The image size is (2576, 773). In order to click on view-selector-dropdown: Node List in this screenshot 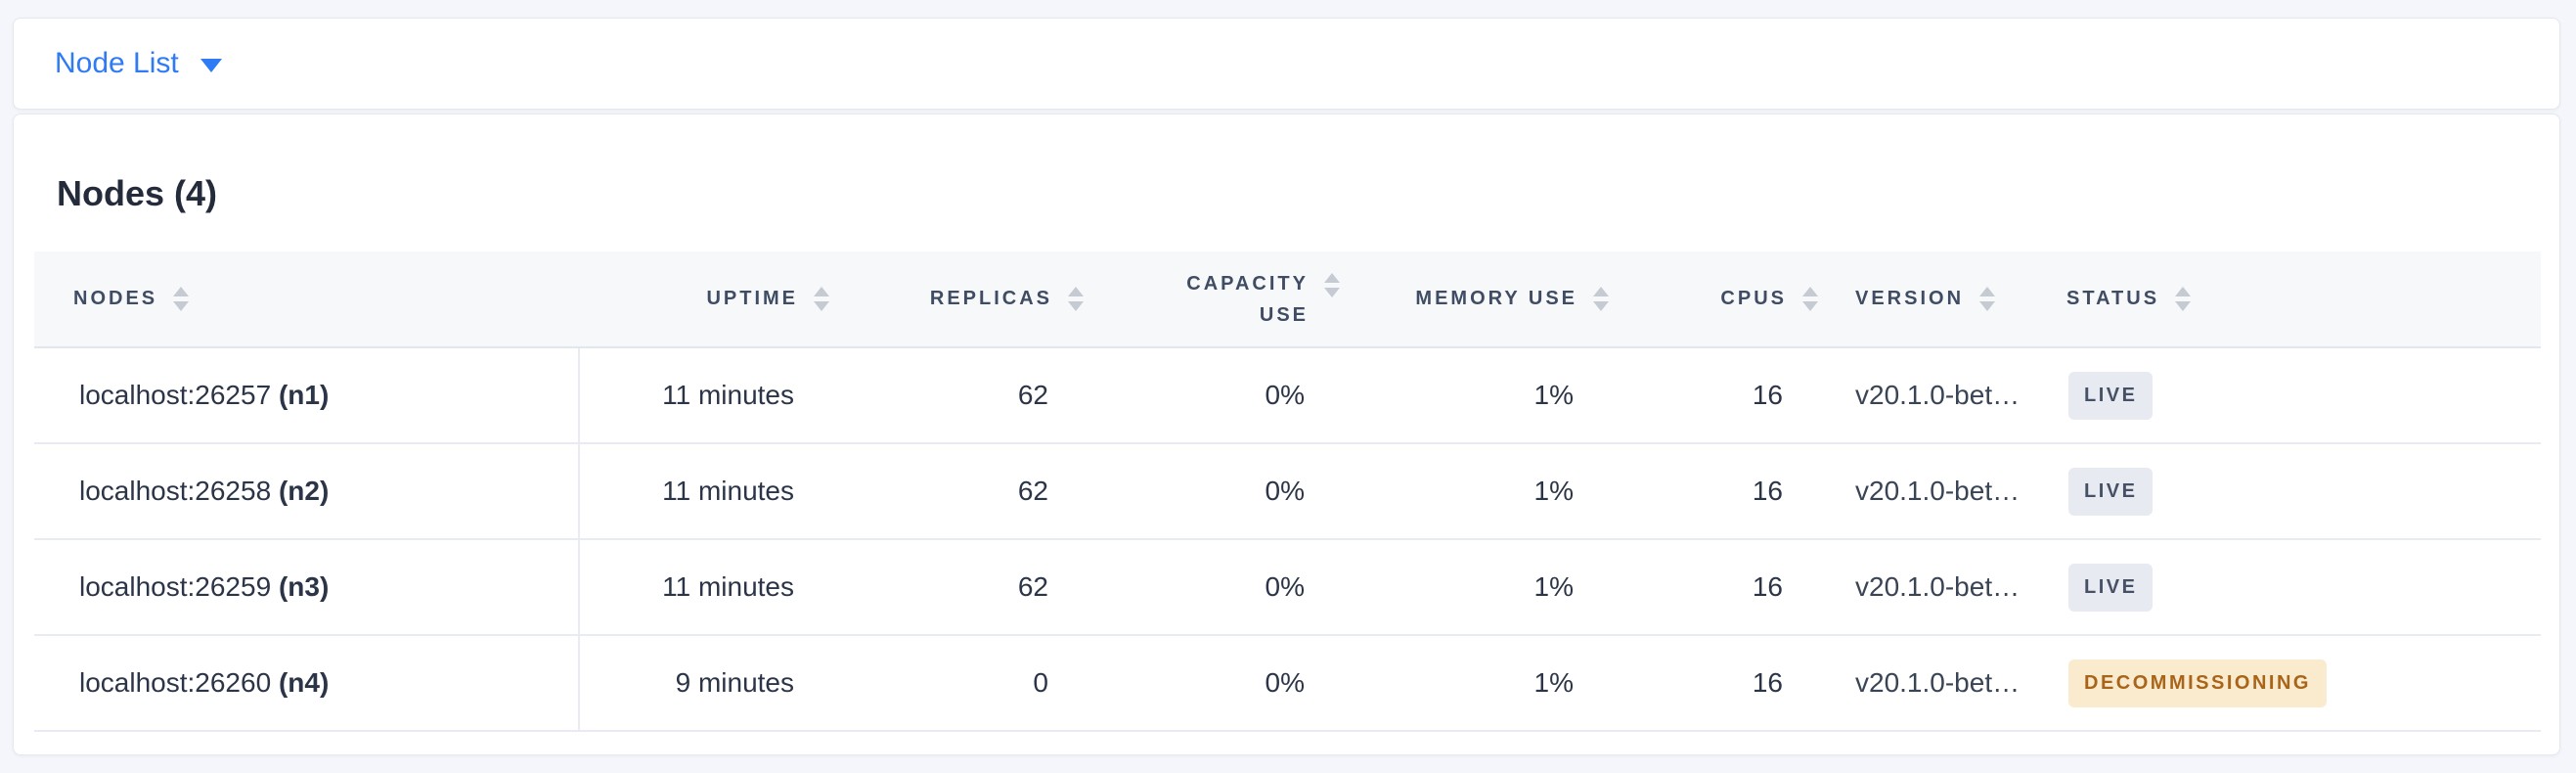, I will do `click(132, 64)`.